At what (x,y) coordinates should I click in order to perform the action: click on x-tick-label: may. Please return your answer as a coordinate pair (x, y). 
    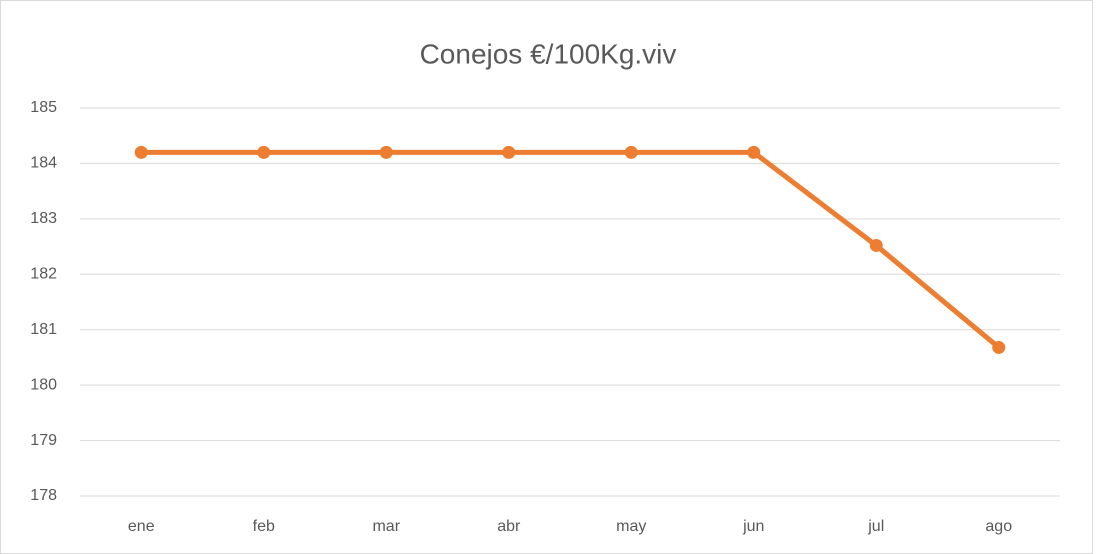
    Looking at the image, I should click on (631, 526).